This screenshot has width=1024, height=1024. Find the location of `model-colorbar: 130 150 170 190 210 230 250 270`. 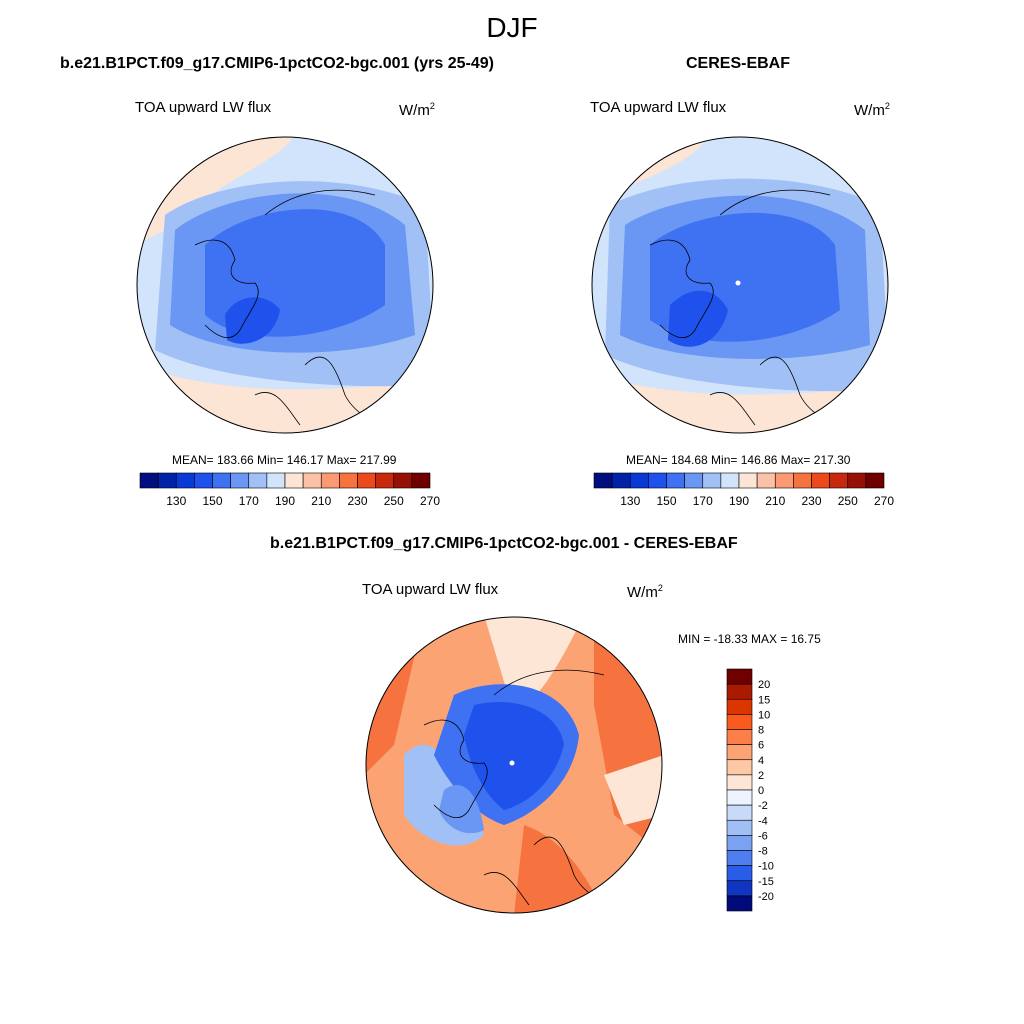

model-colorbar: 130 150 170 190 210 230 250 270 is located at coordinates (289, 490).